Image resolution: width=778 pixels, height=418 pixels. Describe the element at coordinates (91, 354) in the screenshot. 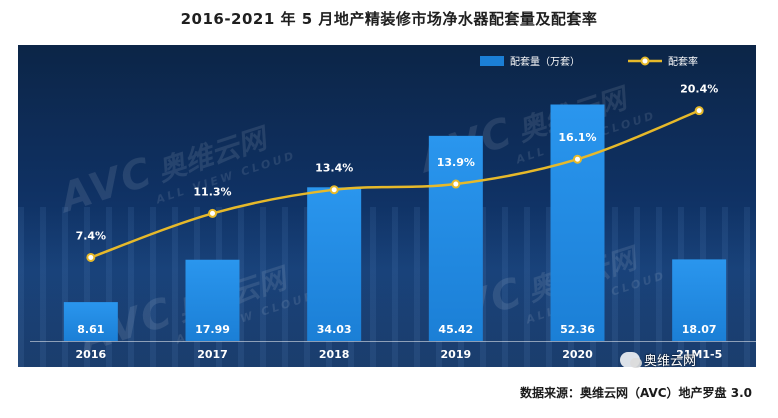

I see `x-tick-label: 2016` at that location.